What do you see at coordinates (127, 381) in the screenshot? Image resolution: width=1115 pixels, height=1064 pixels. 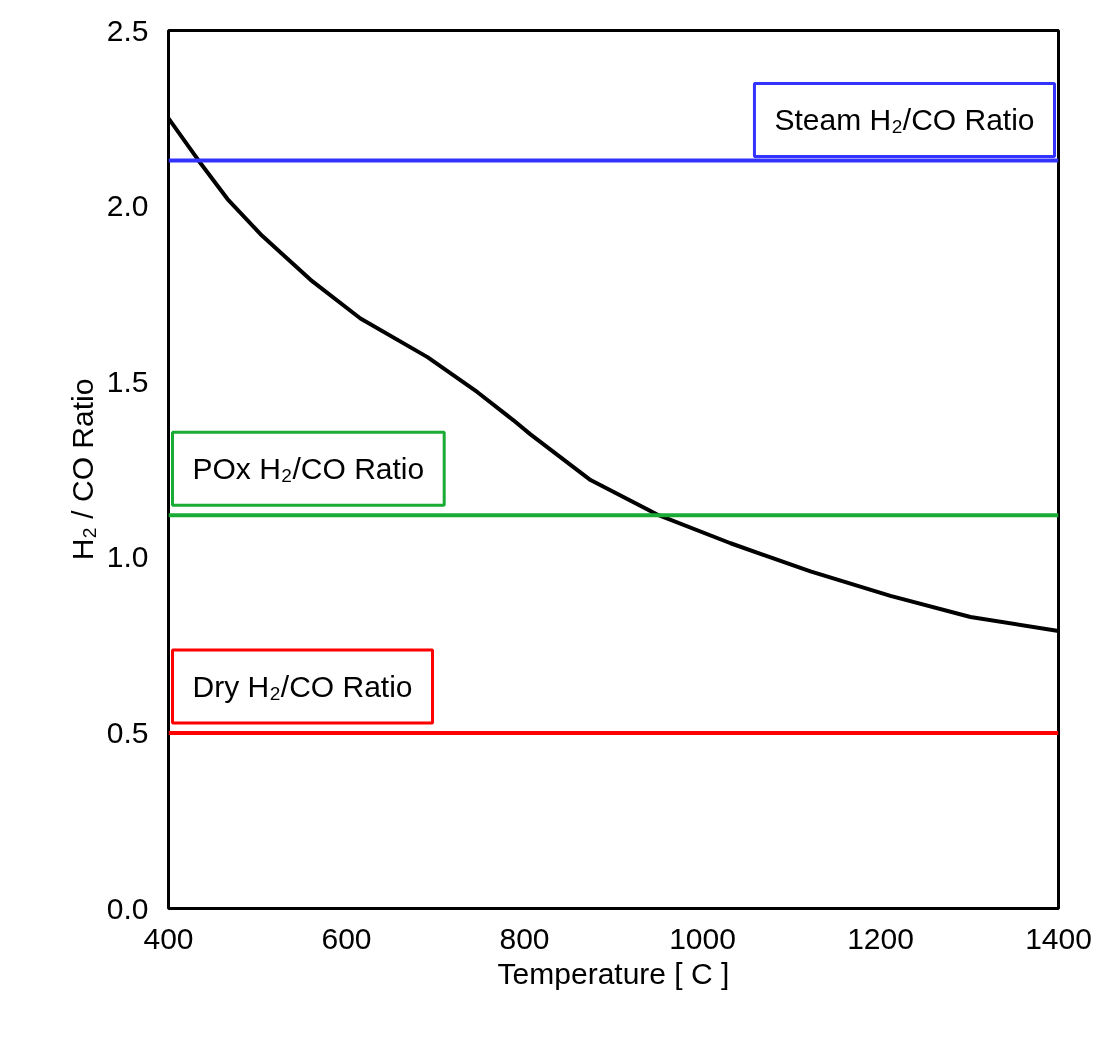 I see `y-tick-label: 1.5` at bounding box center [127, 381].